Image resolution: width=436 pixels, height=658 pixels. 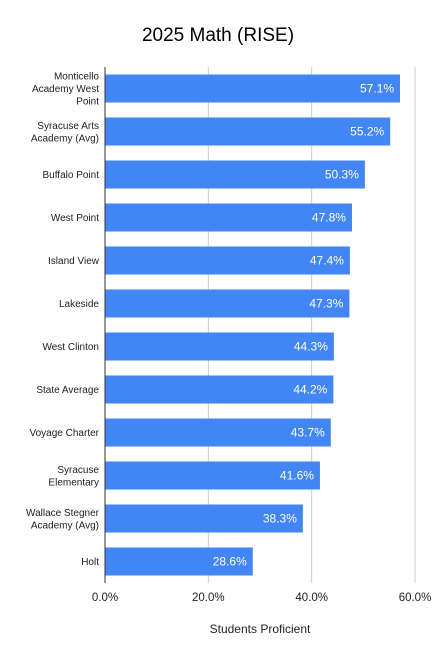 What do you see at coordinates (67, 390) in the screenshot?
I see `category-label: State Average` at bounding box center [67, 390].